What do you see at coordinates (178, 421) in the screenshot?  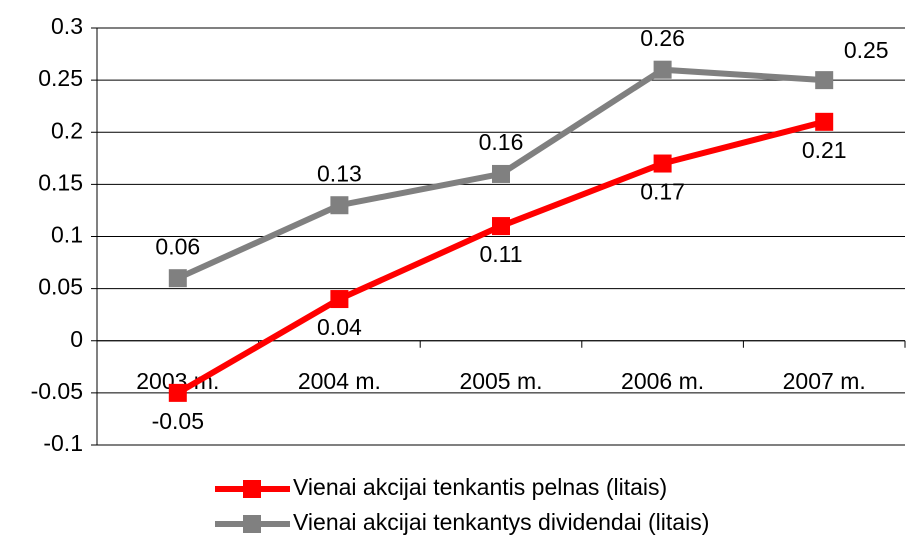 I see `data-label: -0.05` at bounding box center [178, 421].